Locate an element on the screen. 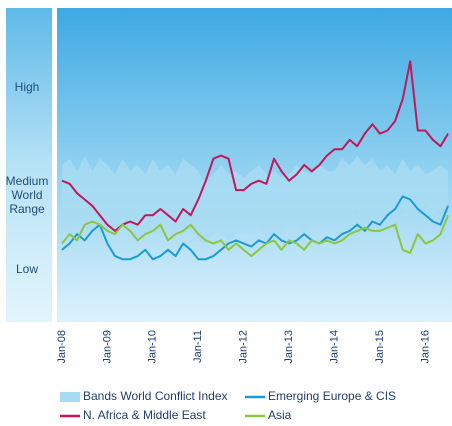 The height and width of the screenshot is (426, 452). x-tick-label: Jan-09 is located at coordinates (107, 347).